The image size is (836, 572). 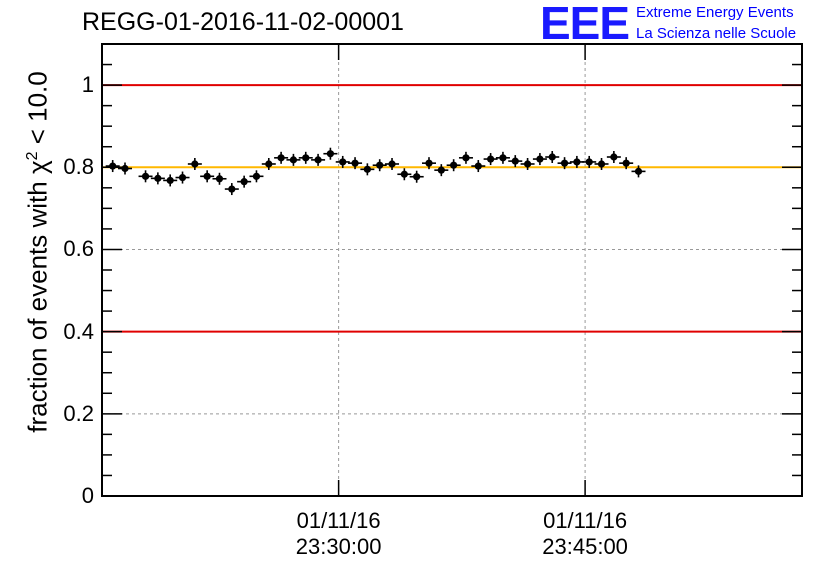 I want to click on x-tick-label: 01/11/16 23:30:00, so click(x=339, y=534).